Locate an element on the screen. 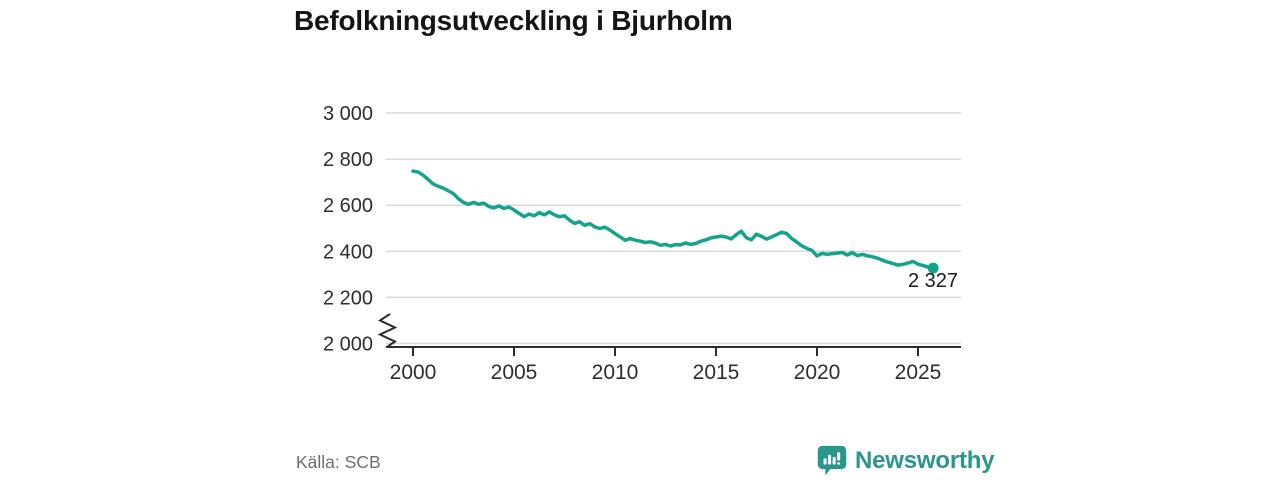 The image size is (1280, 480). y-tick-label: 2 400 is located at coordinates (348, 252).